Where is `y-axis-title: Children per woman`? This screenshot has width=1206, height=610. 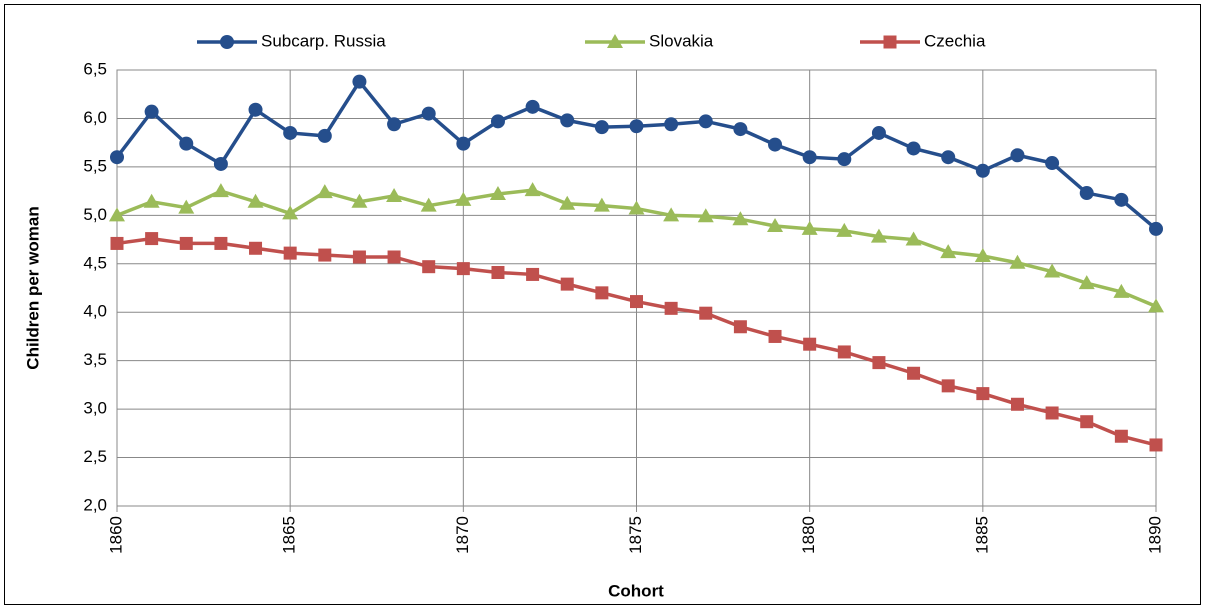 y-axis-title: Children per woman is located at coordinates (32, 287).